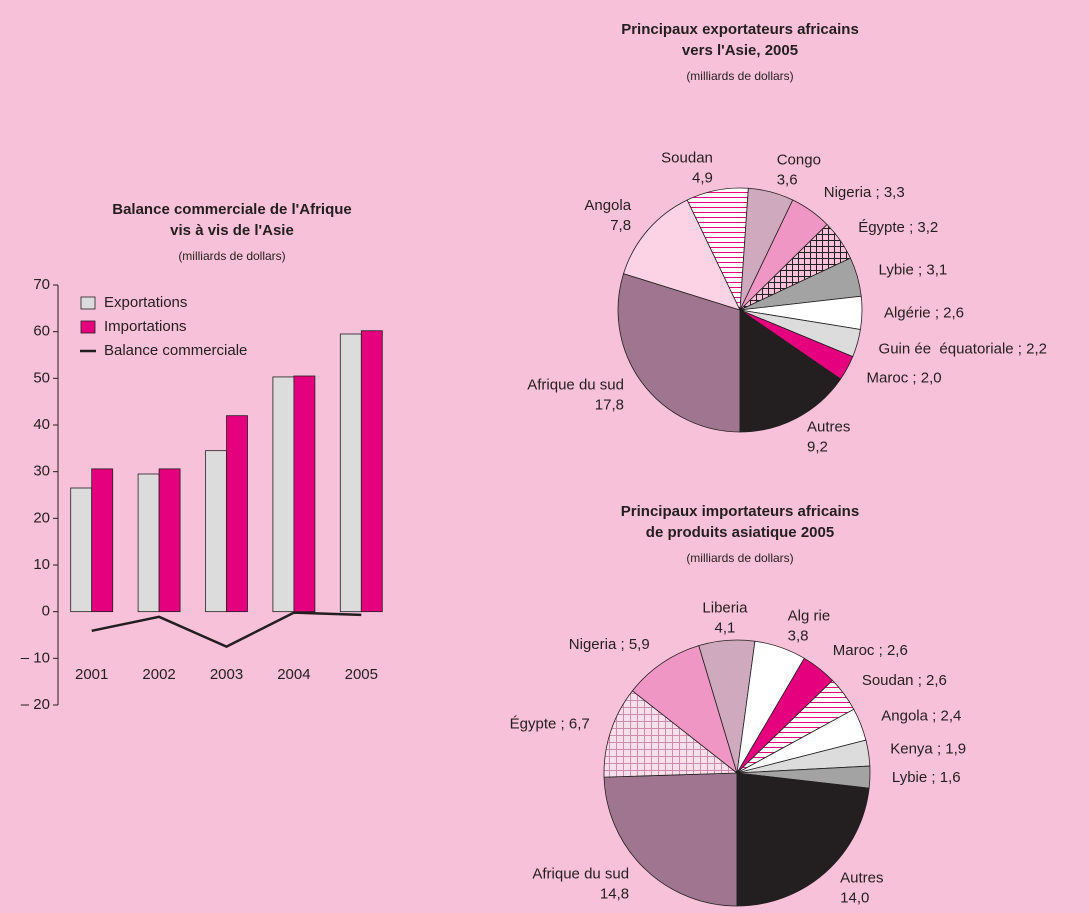 Image resolution: width=1089 pixels, height=913 pixels. What do you see at coordinates (894, 192) in the screenshot?
I see `slice-value: 3,3` at bounding box center [894, 192].